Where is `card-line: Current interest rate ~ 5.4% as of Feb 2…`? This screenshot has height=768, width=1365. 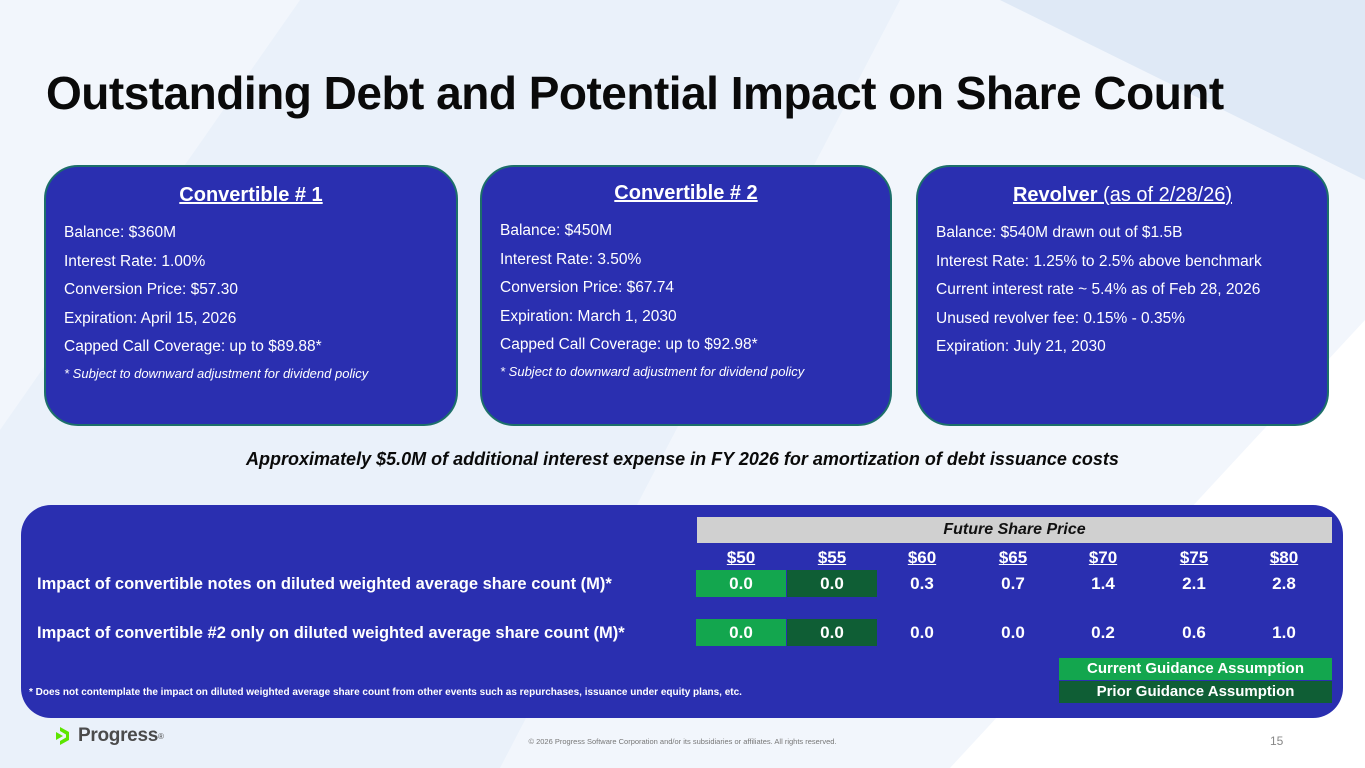 card-line: Current interest rate ~ 5.4% as of Feb 2… is located at coordinates (1098, 289).